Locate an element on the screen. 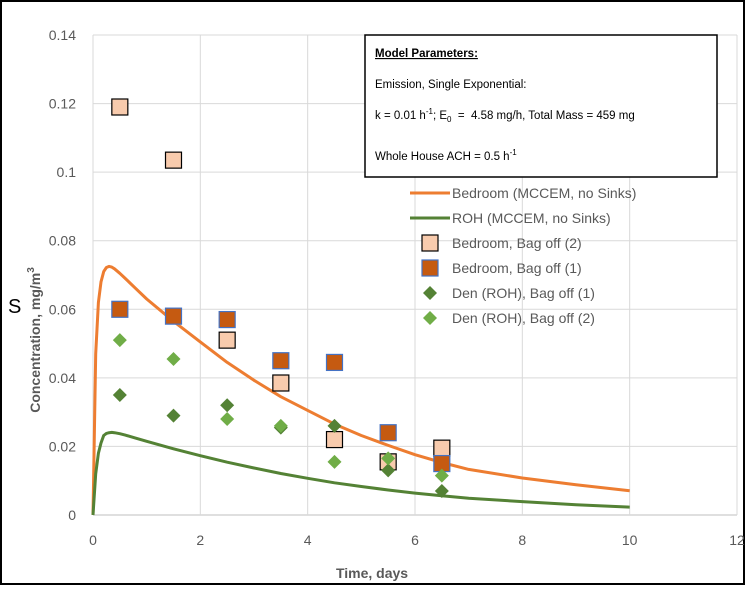  x-tick-label: 12 is located at coordinates (737, 540).